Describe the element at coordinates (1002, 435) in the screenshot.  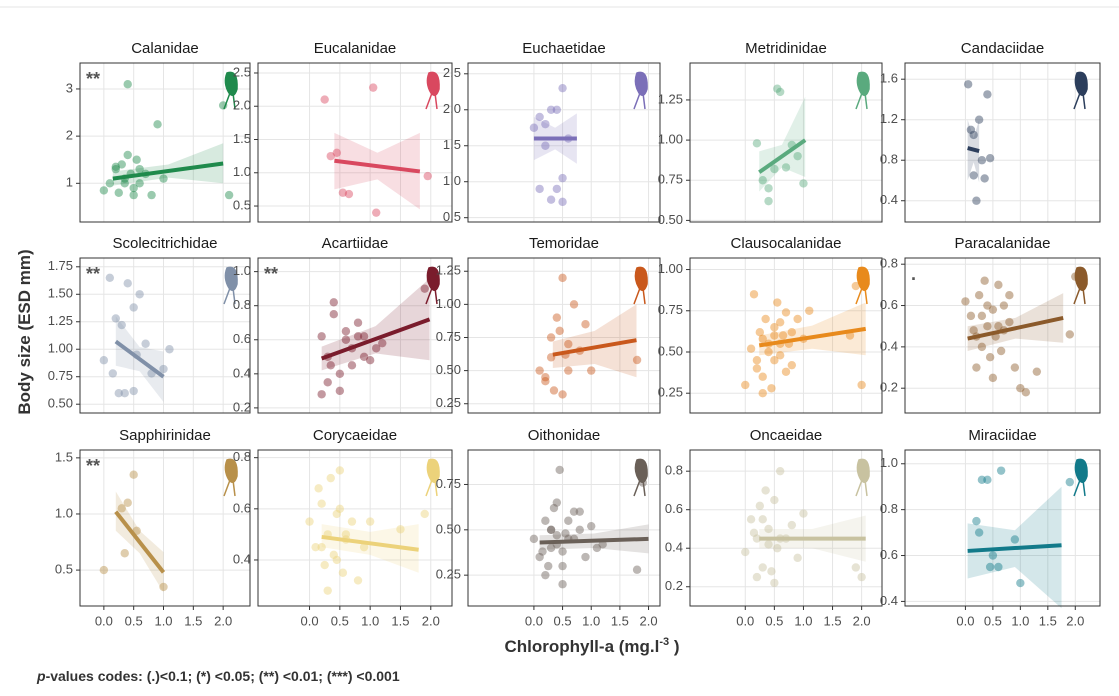
I see `panel-title: Miraciidae` at that location.